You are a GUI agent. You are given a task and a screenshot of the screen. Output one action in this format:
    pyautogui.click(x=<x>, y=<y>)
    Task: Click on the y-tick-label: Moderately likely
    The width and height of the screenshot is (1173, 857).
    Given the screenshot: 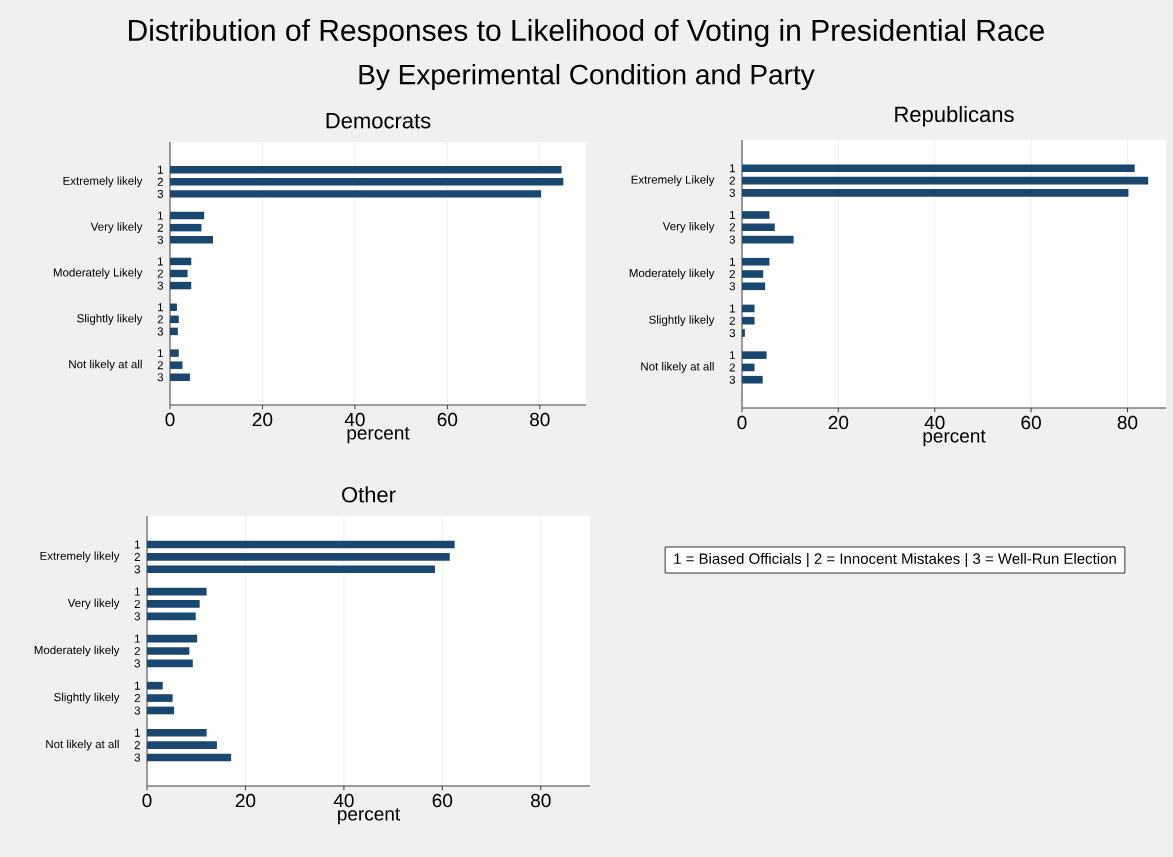 What is the action you would take?
    pyautogui.click(x=77, y=651)
    